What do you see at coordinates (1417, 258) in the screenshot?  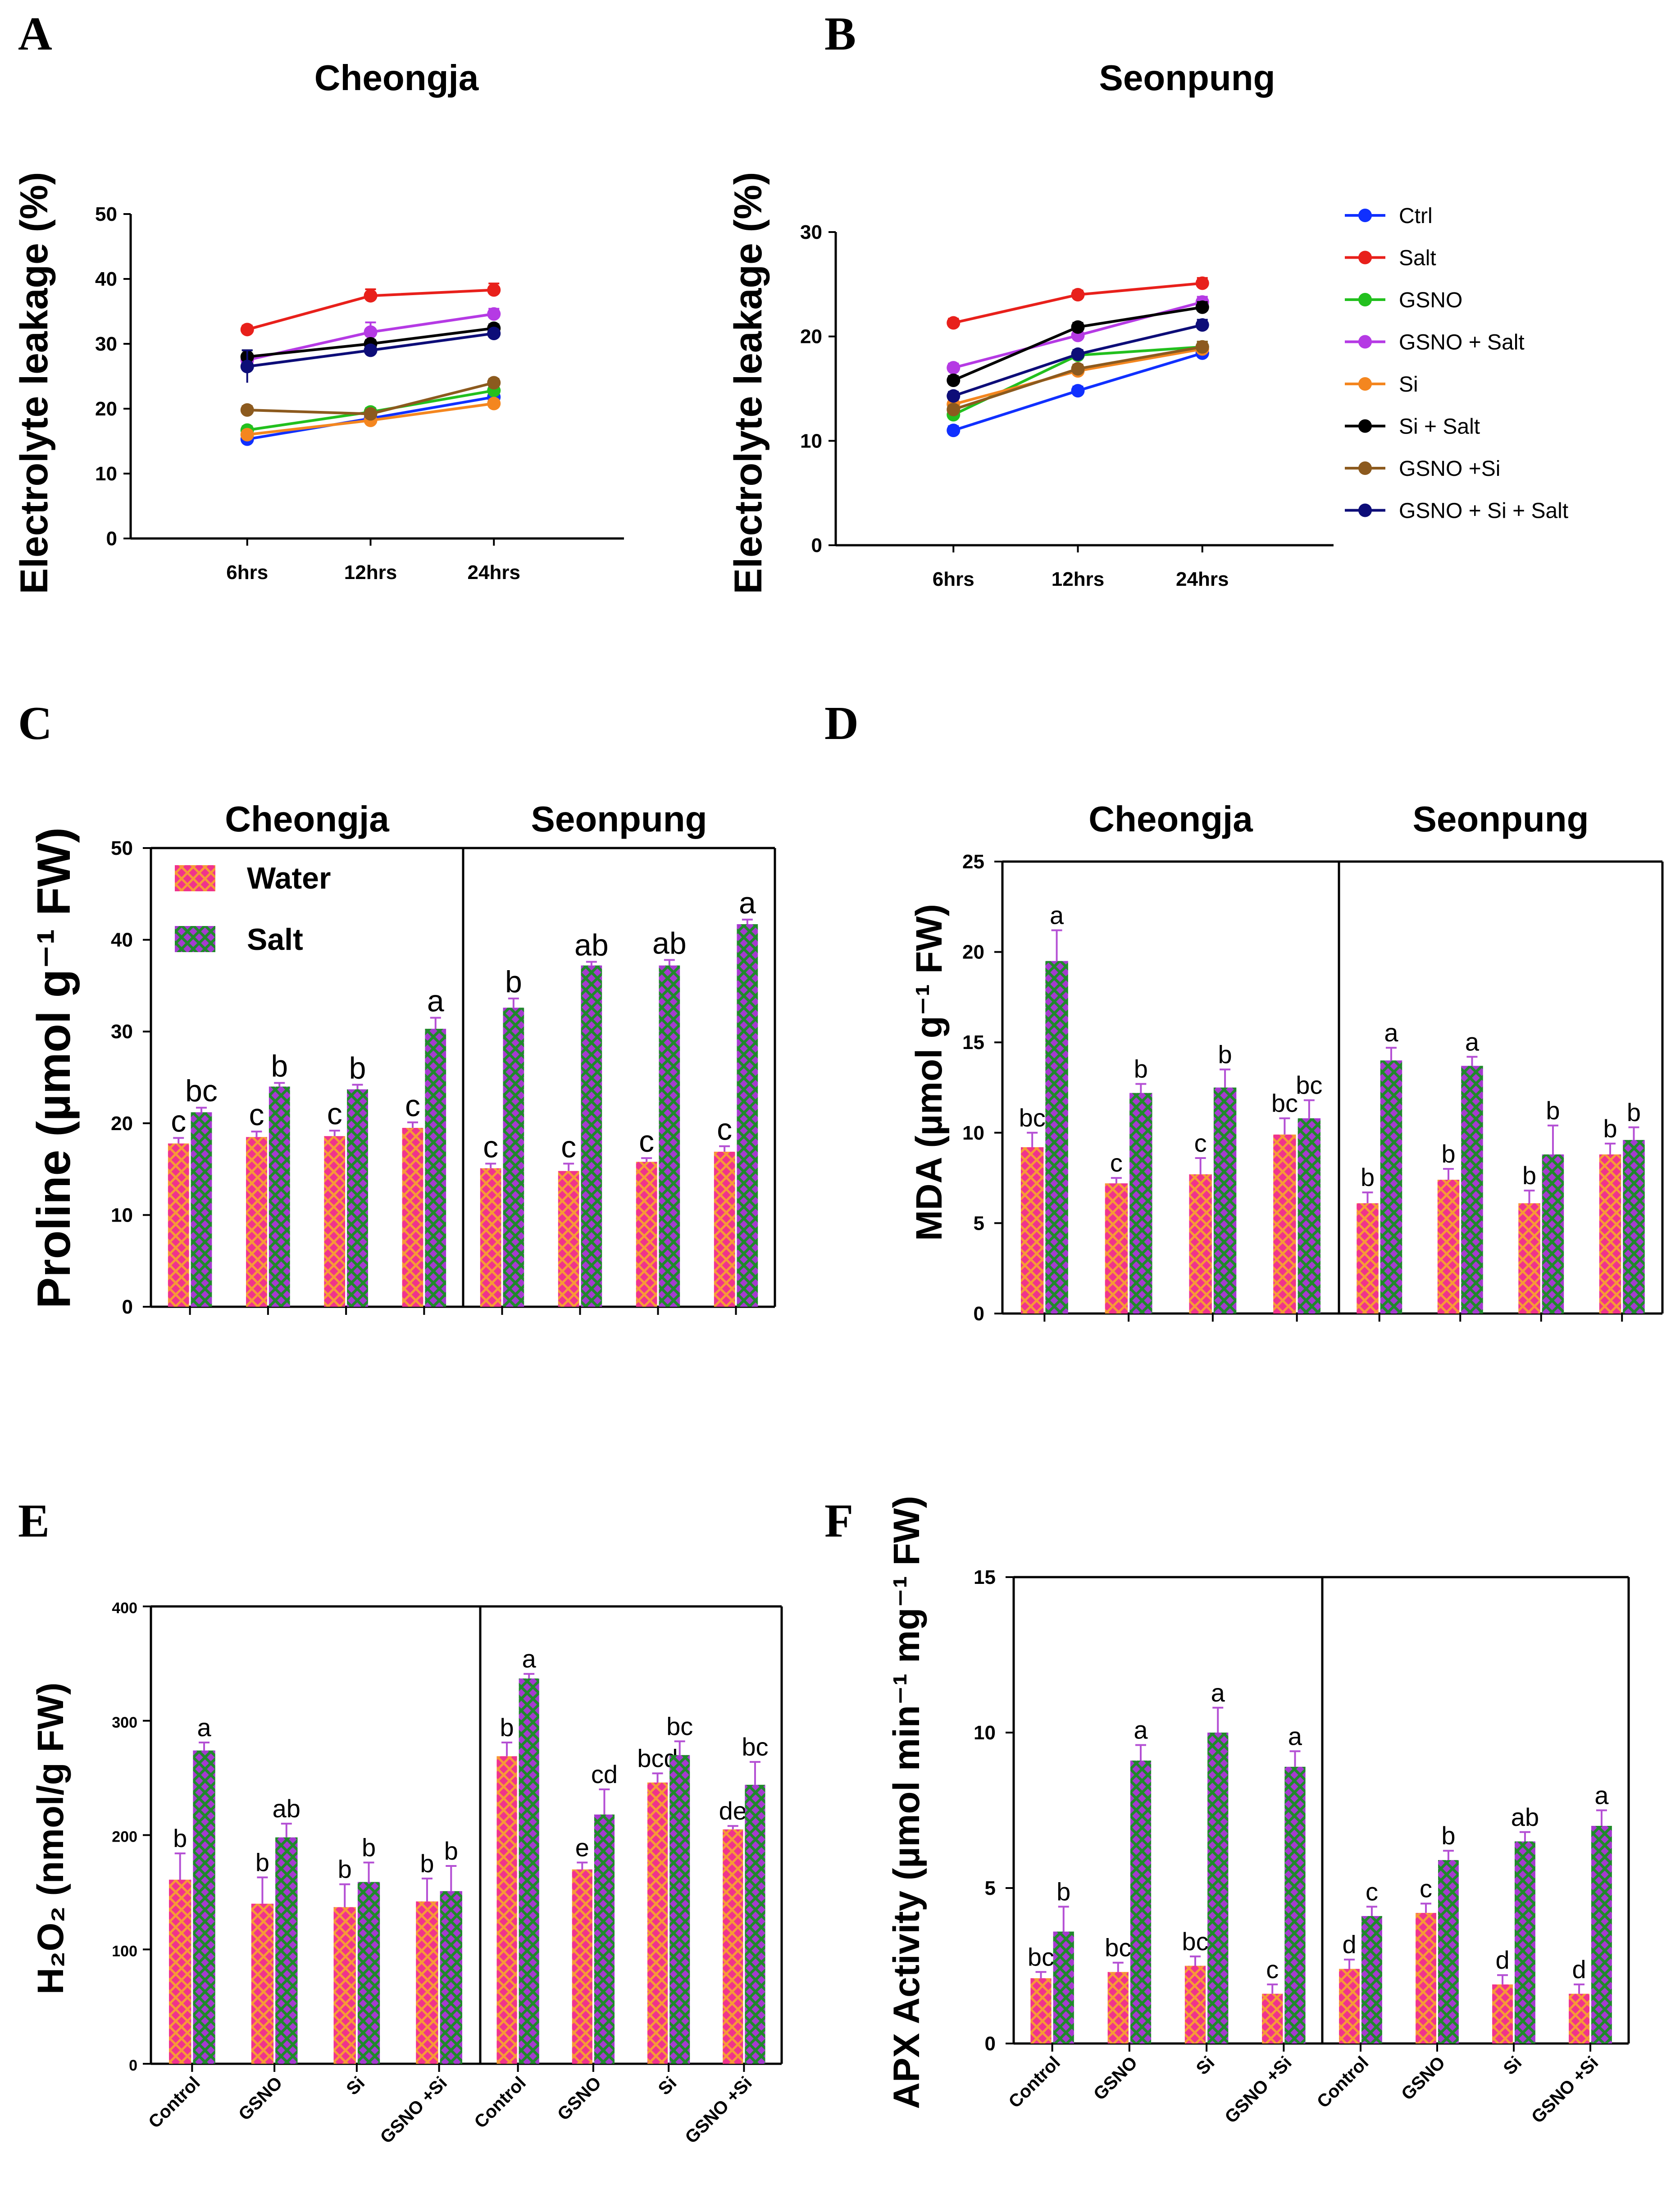 I see `legend-label: Salt` at bounding box center [1417, 258].